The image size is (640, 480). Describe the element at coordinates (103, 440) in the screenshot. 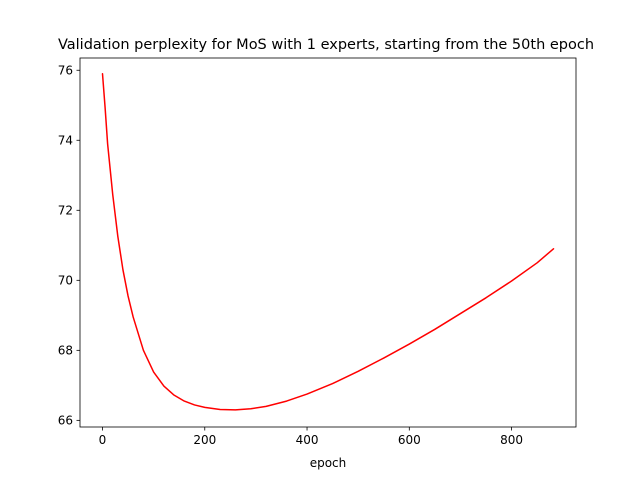

I see `x-tick-label: 0` at that location.